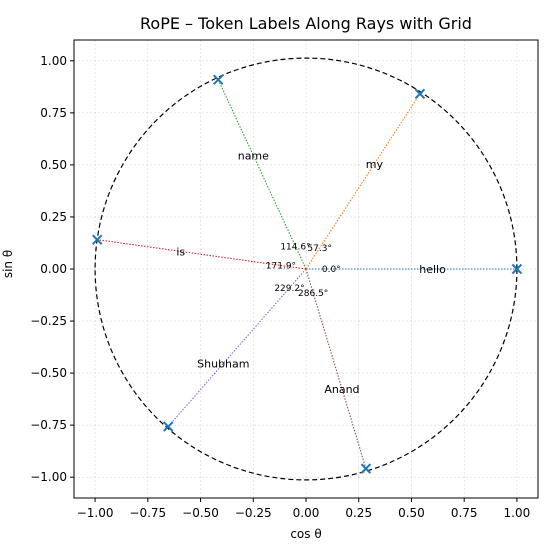 This screenshot has height=545, width=548. What do you see at coordinates (48, 477) in the screenshot?
I see `y-tick-label: −1.00` at bounding box center [48, 477].